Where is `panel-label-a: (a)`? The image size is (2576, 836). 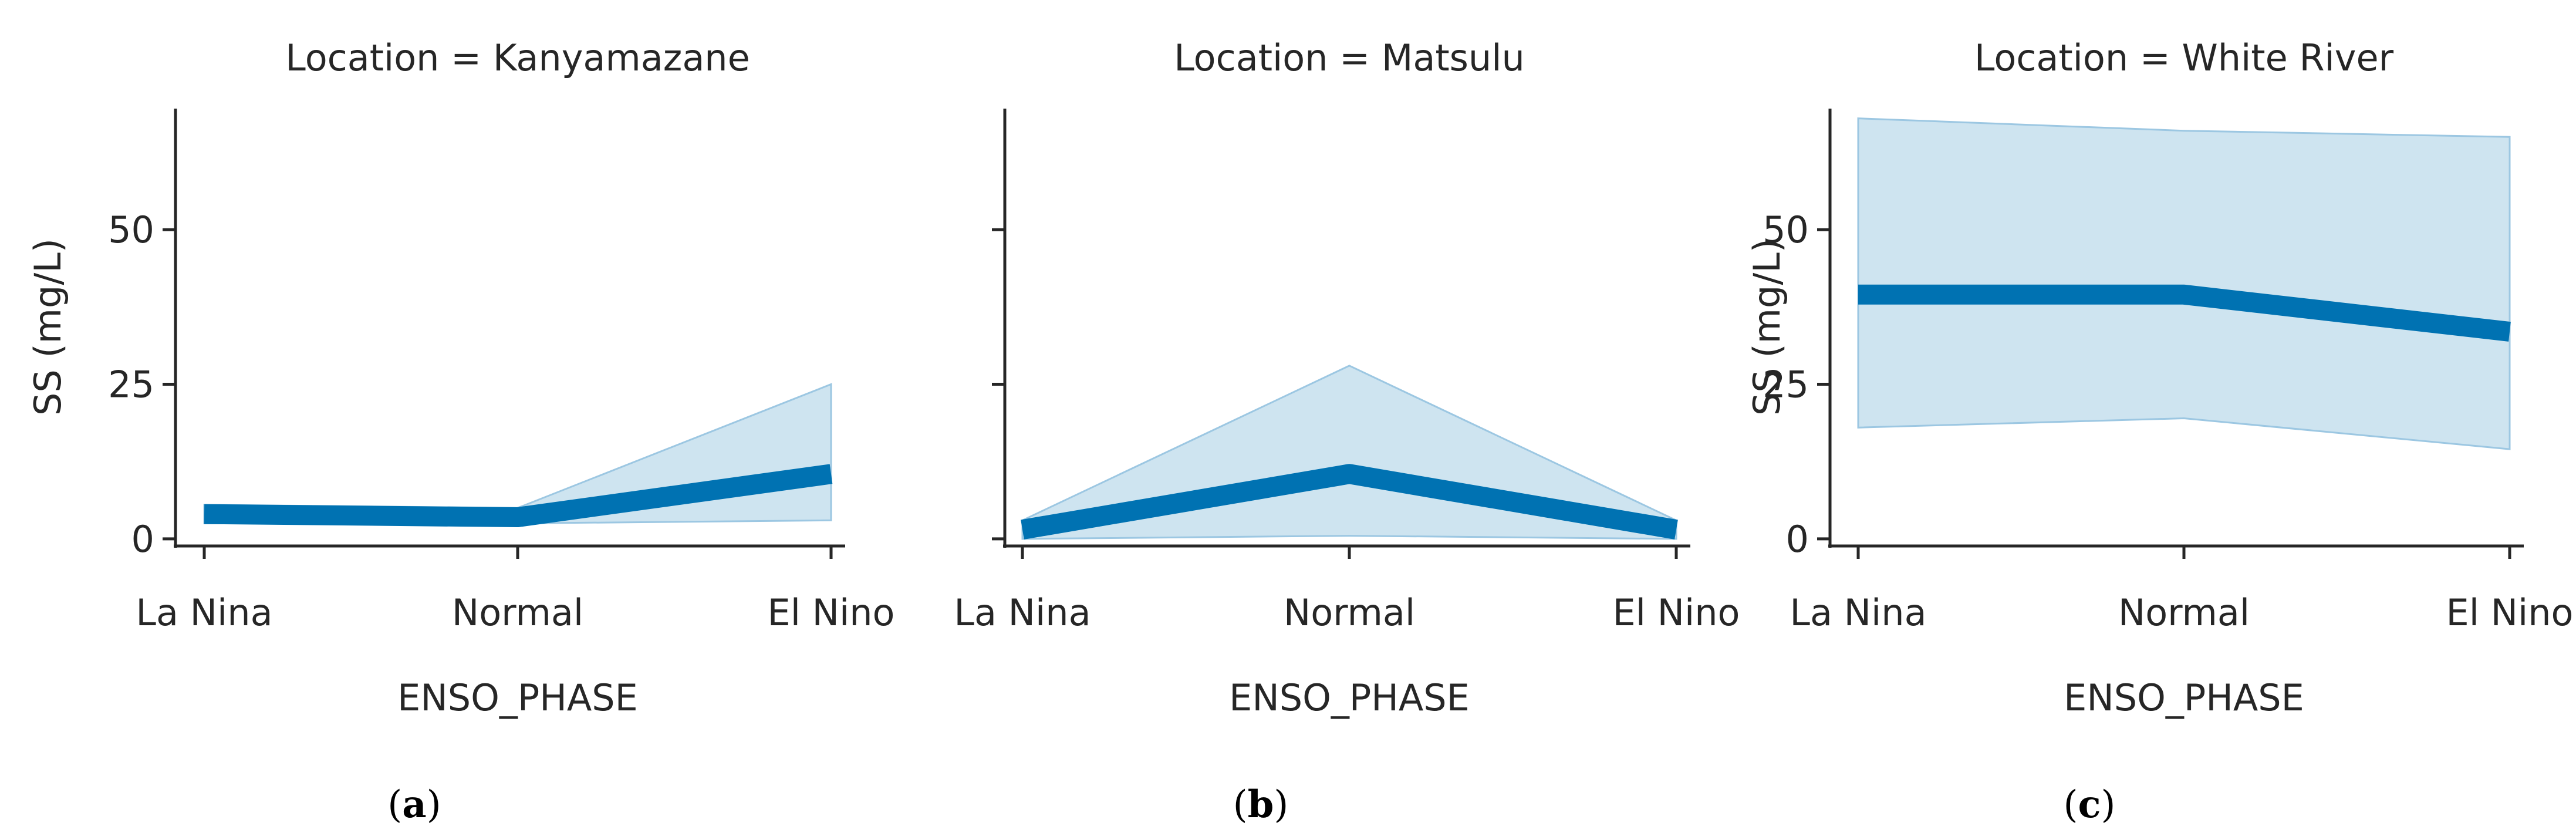
panel-label-a: (a) is located at coordinates (414, 805).